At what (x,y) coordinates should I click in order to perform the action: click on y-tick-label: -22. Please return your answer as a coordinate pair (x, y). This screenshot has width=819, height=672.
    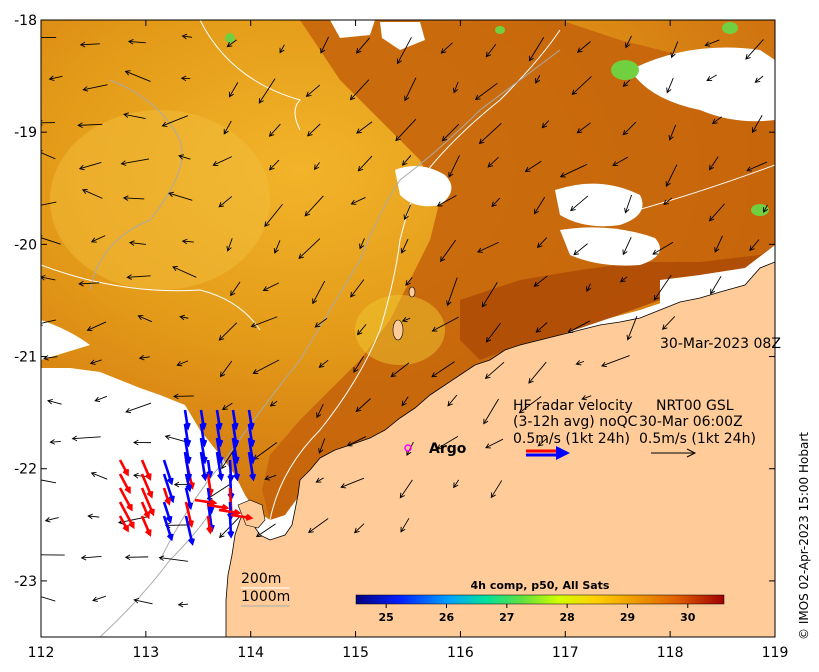
    Looking at the image, I should click on (25, 470).